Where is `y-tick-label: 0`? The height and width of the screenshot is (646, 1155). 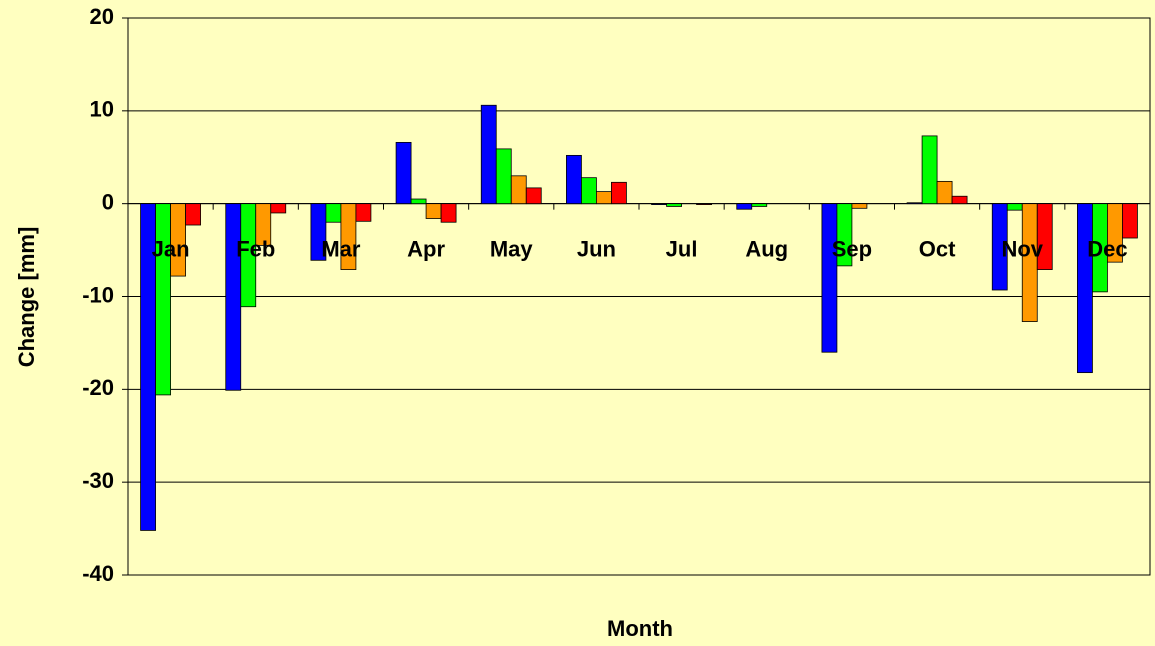
y-tick-label: 0 is located at coordinates (108, 201).